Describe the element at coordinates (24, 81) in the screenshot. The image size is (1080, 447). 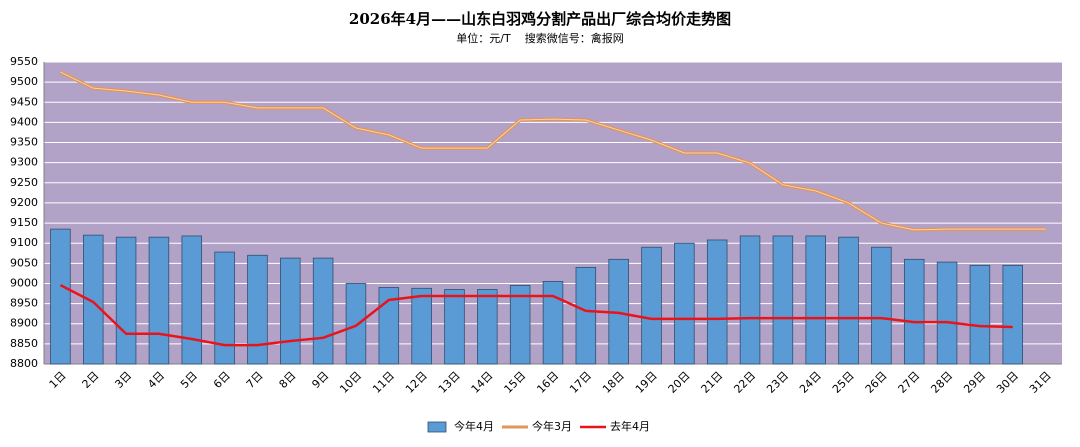
I see `y-tick-label: 9500` at that location.